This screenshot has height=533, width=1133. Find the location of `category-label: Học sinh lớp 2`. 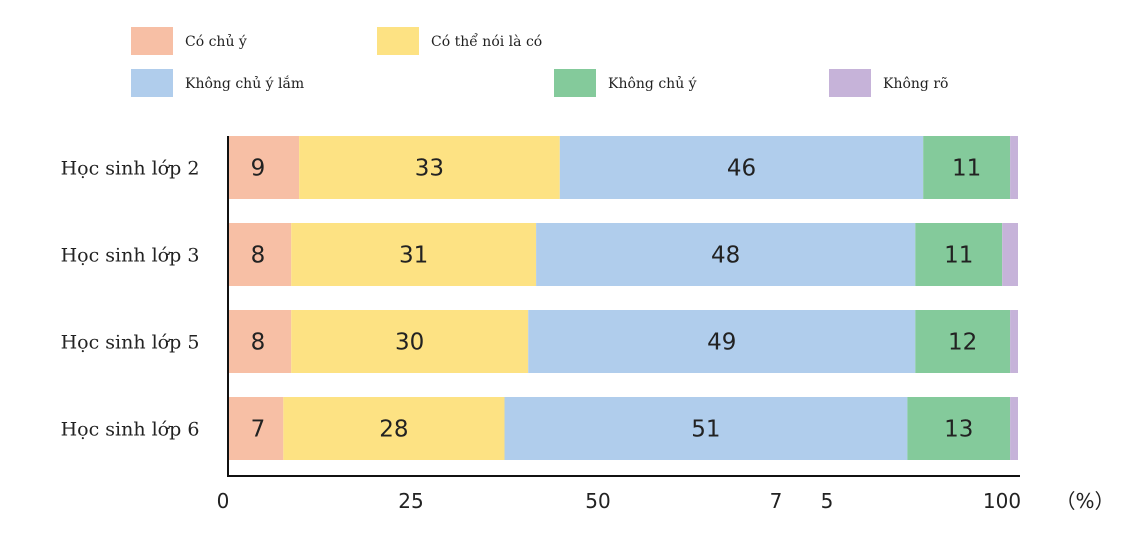

category-label: Học sinh lớp 2 is located at coordinates (130, 169).